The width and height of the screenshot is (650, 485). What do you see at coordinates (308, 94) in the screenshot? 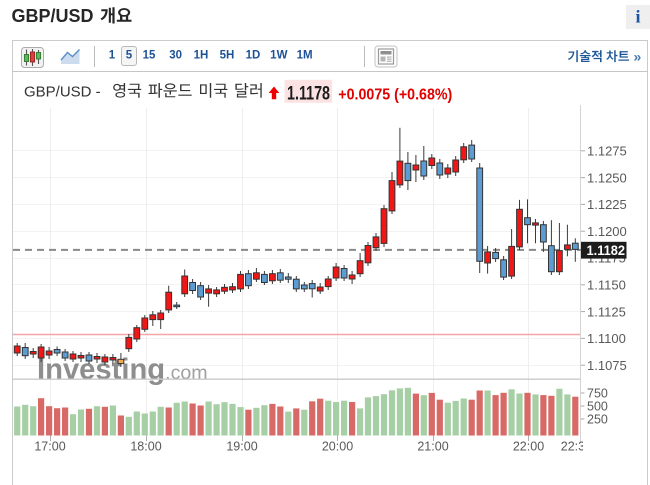
I see `svg-text: 1.1178` at bounding box center [308, 94].